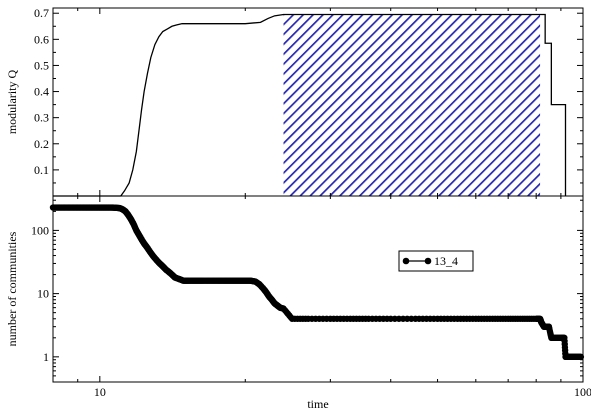 This screenshot has width=591, height=412. I want to click on modularity-y-tick-label: 0.4, so click(41, 92).